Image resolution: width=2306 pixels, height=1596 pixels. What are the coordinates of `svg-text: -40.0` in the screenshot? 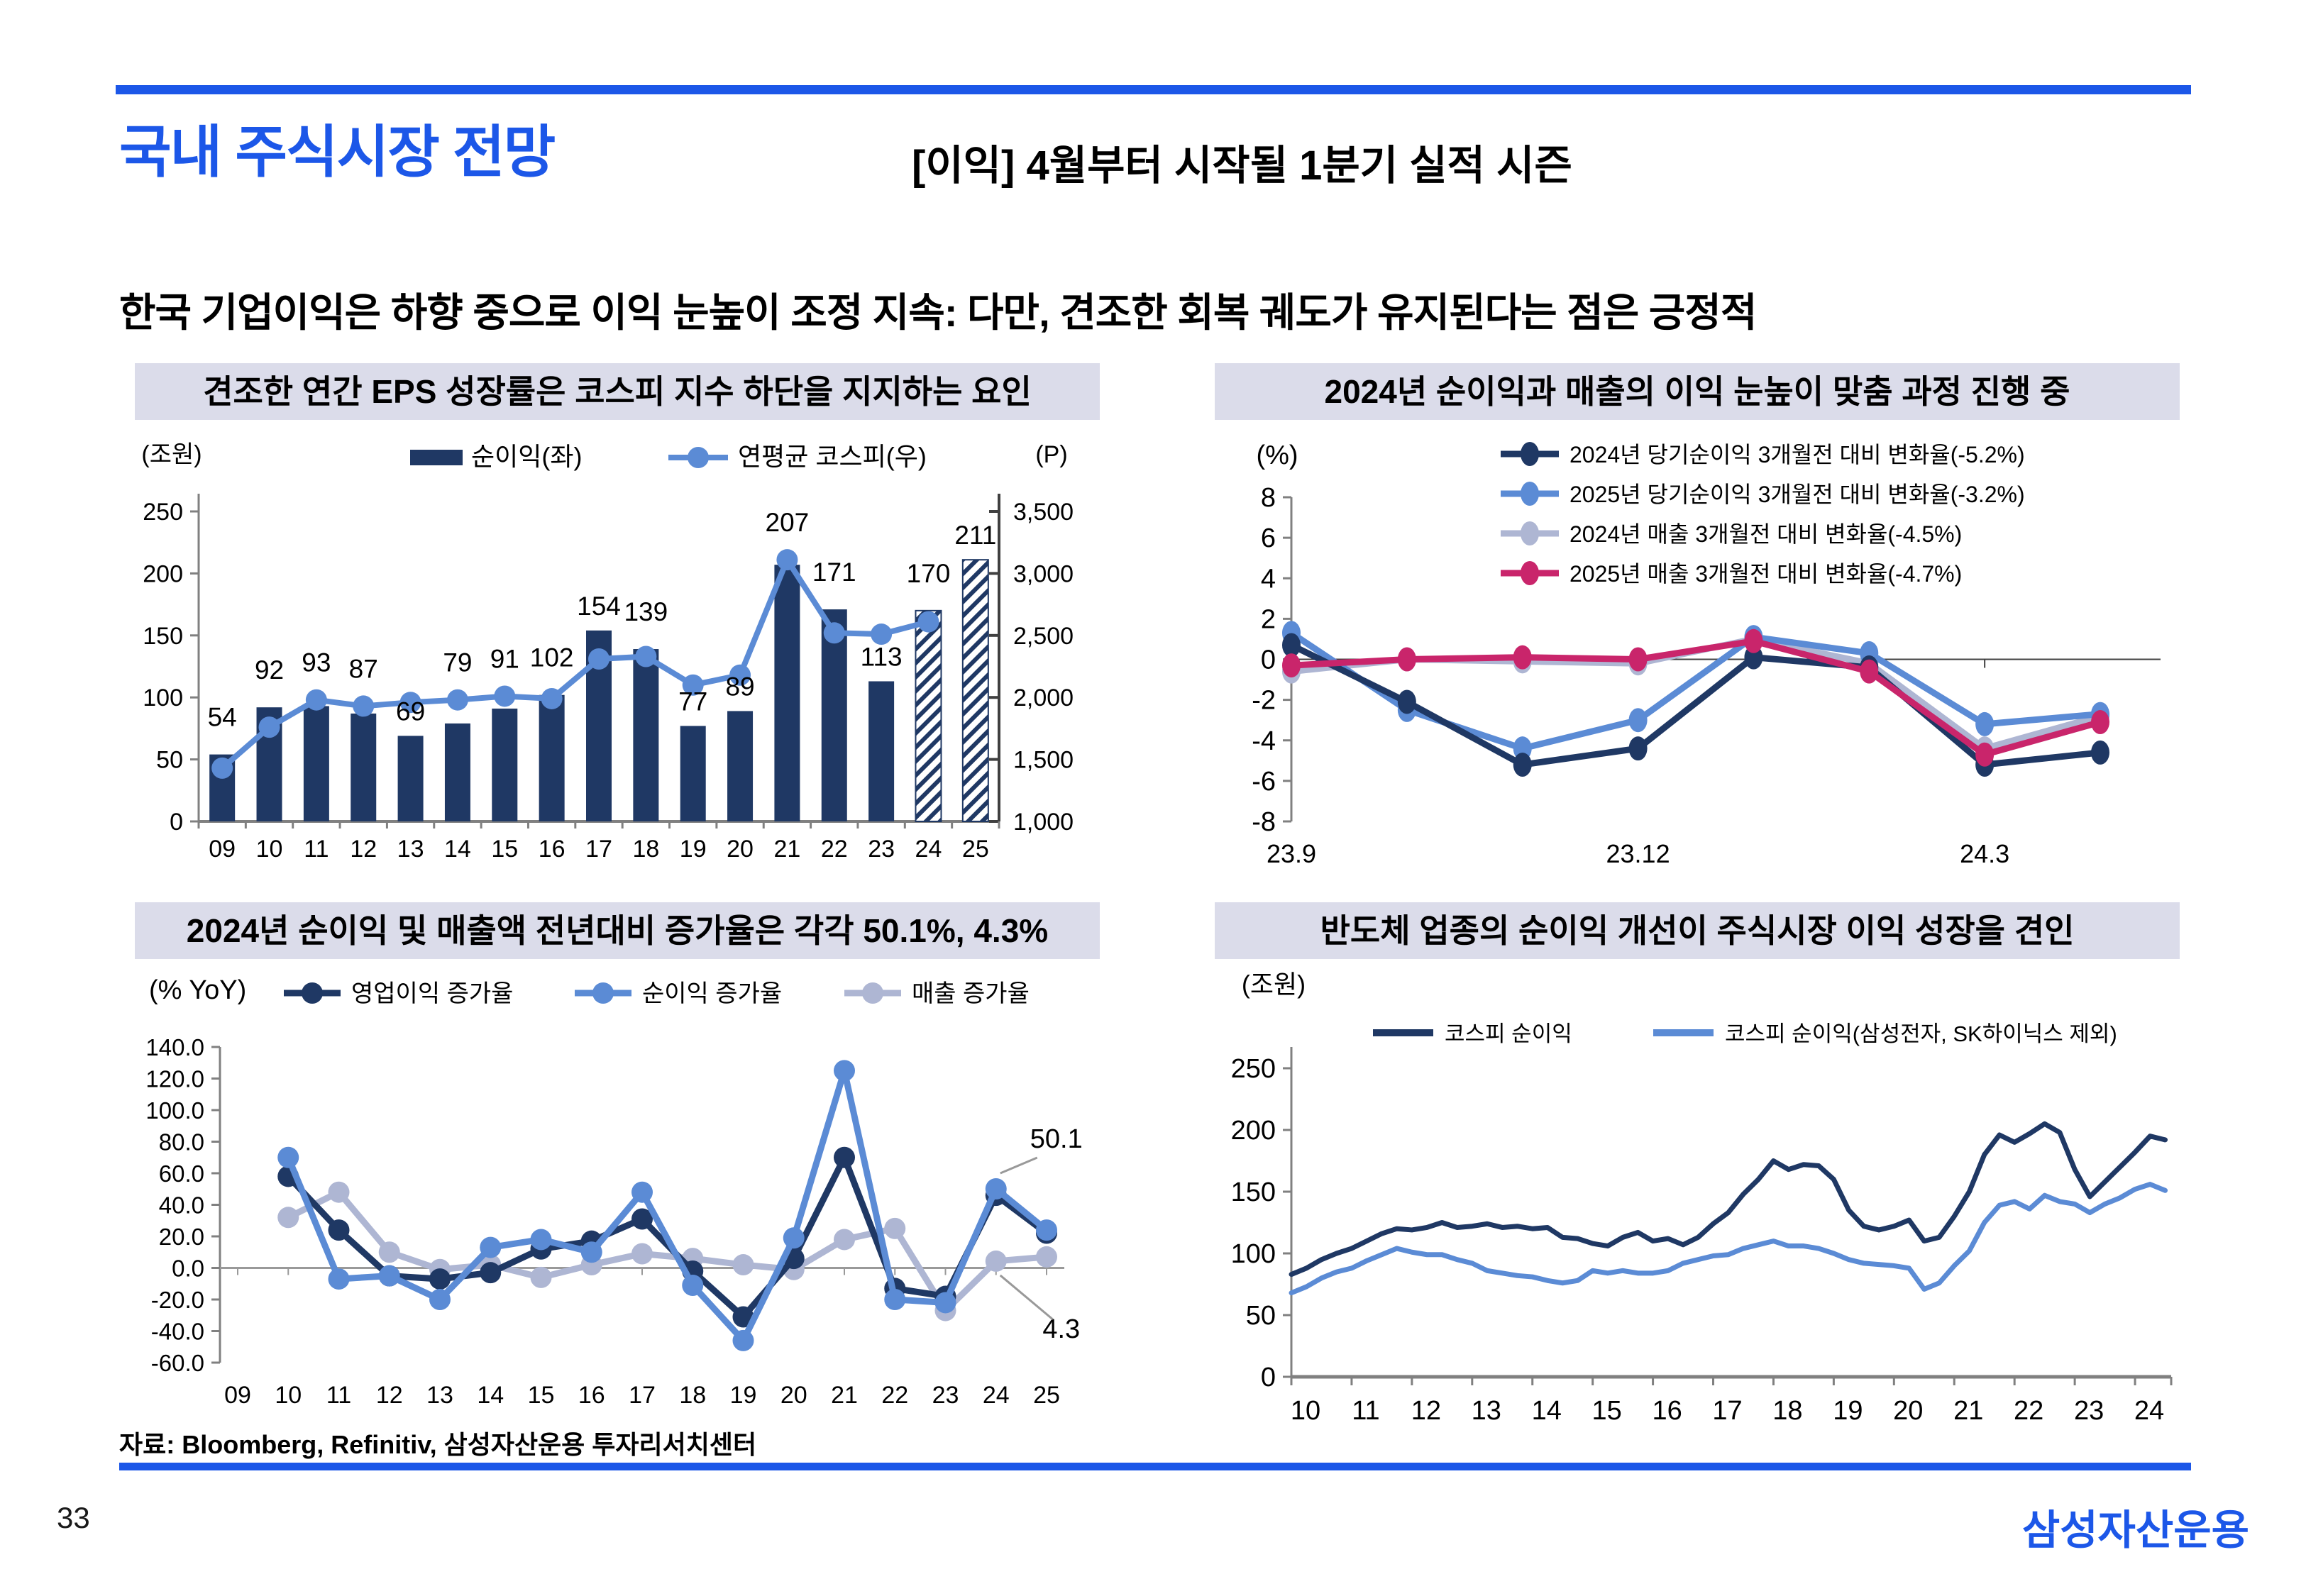 It's located at (177, 1332).